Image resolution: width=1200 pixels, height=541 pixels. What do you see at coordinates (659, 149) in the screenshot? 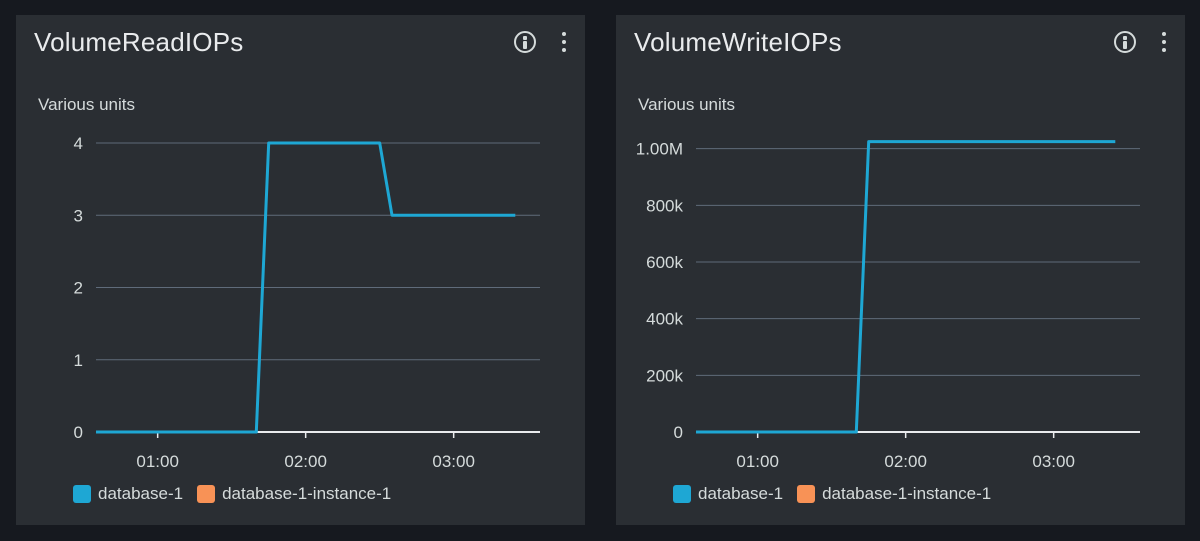
I see `y-tick-label: 1.00M` at bounding box center [659, 149].